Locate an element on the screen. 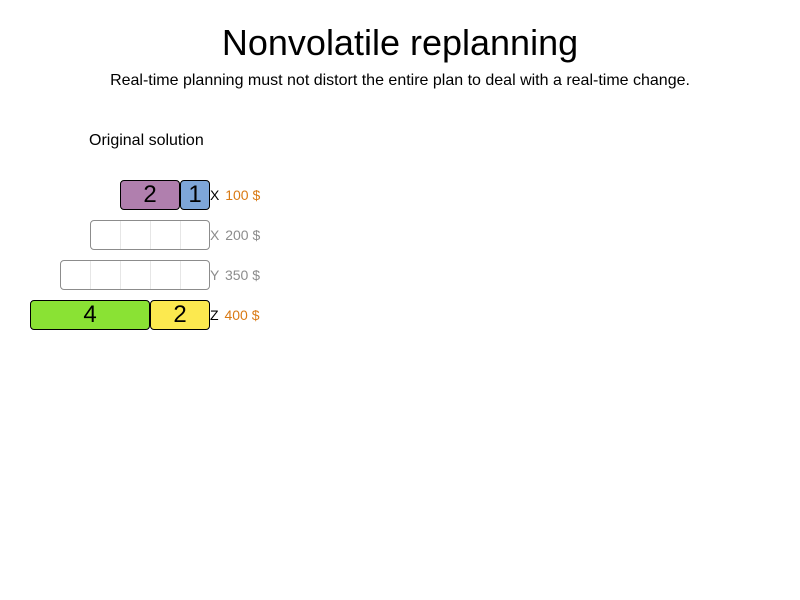 This screenshot has width=800, height=600. process-block-size-4: 4 is located at coordinates (90, 315).